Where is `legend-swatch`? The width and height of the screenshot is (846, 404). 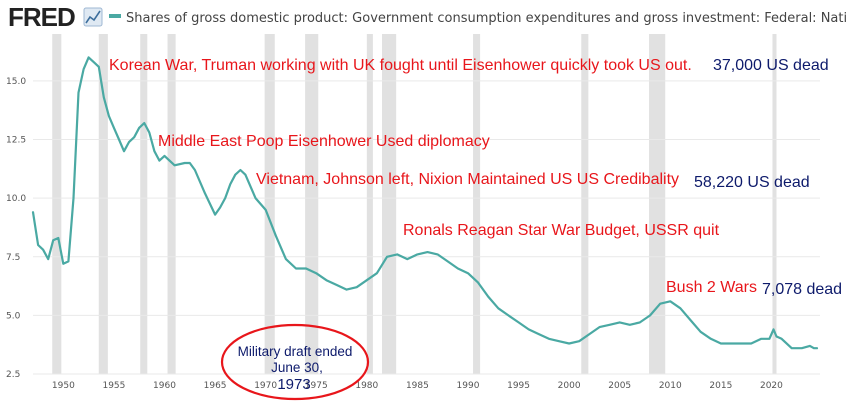 legend-swatch is located at coordinates (115, 16).